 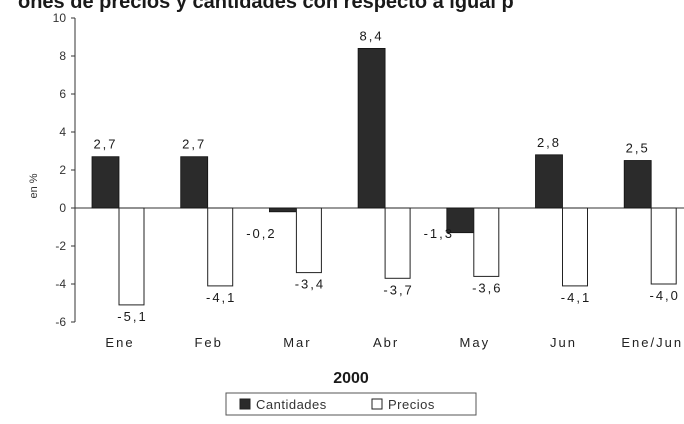 I want to click on x-tick-label: Ene/Jun, so click(x=652, y=342).